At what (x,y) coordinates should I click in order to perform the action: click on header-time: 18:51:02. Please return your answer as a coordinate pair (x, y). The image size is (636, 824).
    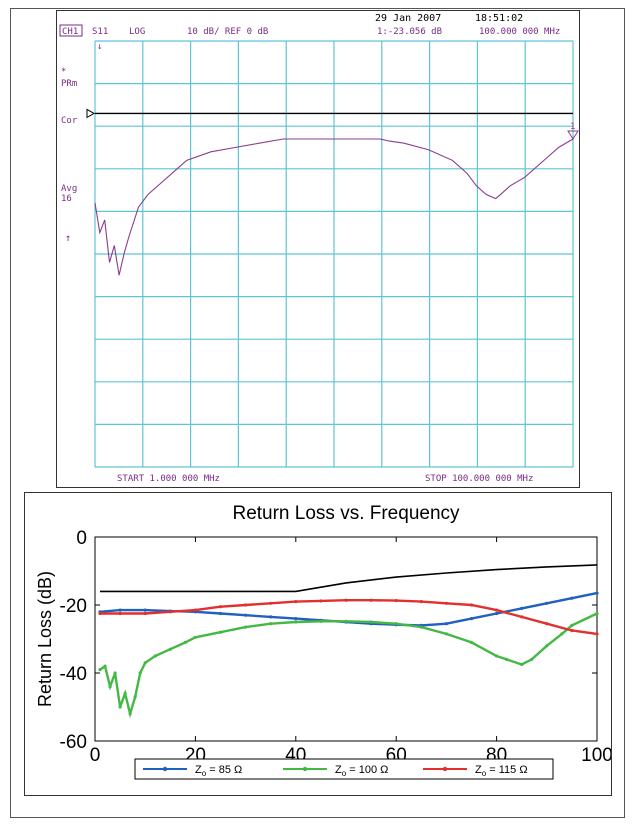
    Looking at the image, I should click on (499, 18).